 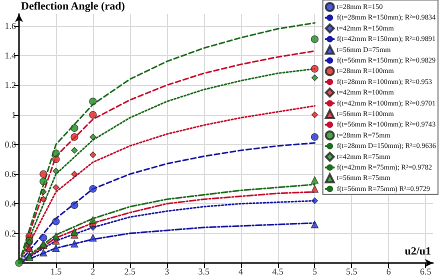 What do you see at coordinates (204, 271) in the screenshot?
I see `x-tick-label: 3.5` at bounding box center [204, 271].